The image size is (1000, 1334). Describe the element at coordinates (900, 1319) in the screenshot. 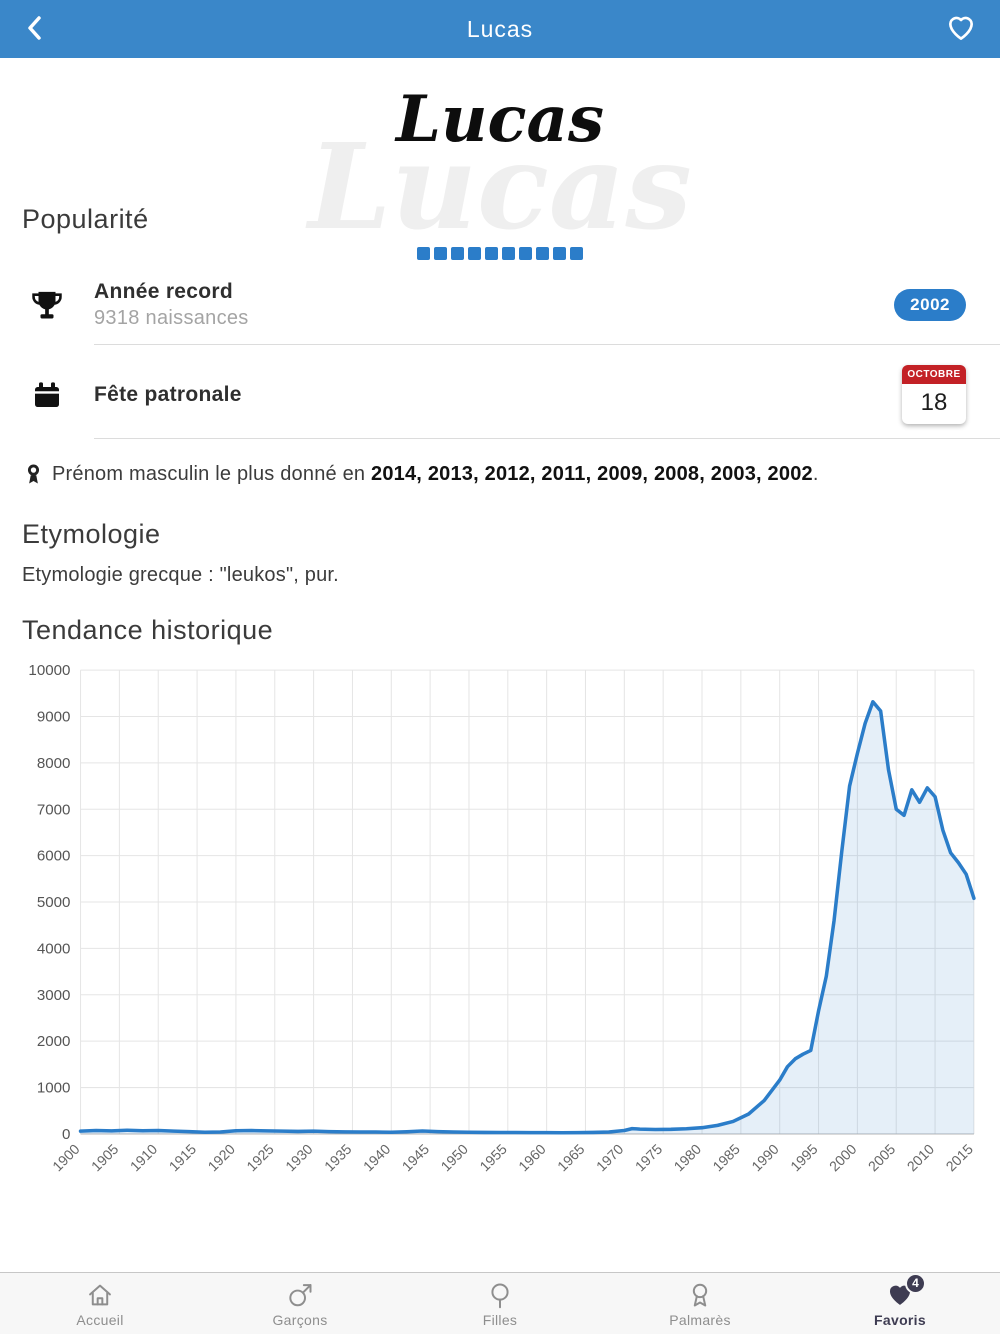

I see `tab-label-favoris: Favoris` at that location.